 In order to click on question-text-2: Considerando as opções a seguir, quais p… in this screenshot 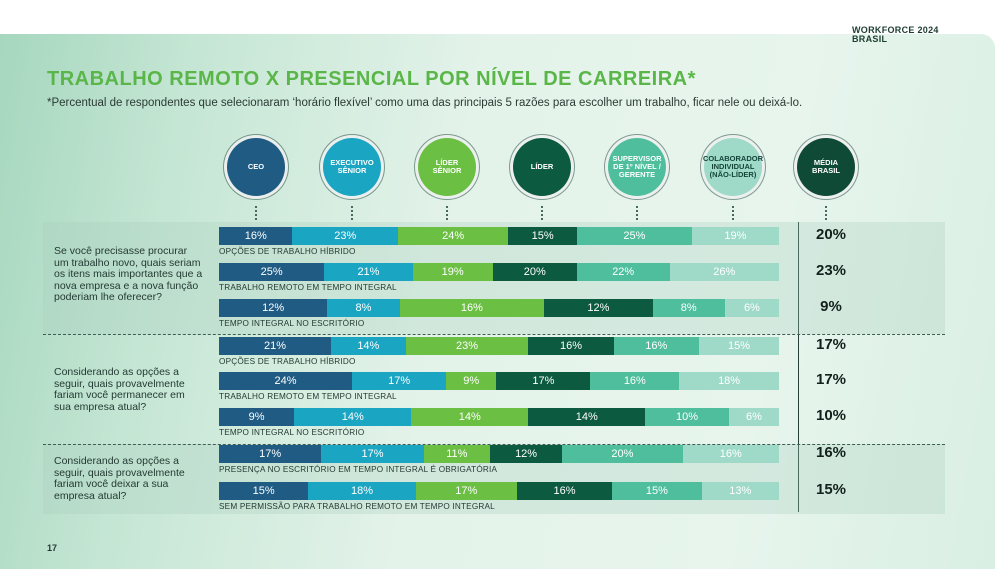, I will do `click(119, 389)`.